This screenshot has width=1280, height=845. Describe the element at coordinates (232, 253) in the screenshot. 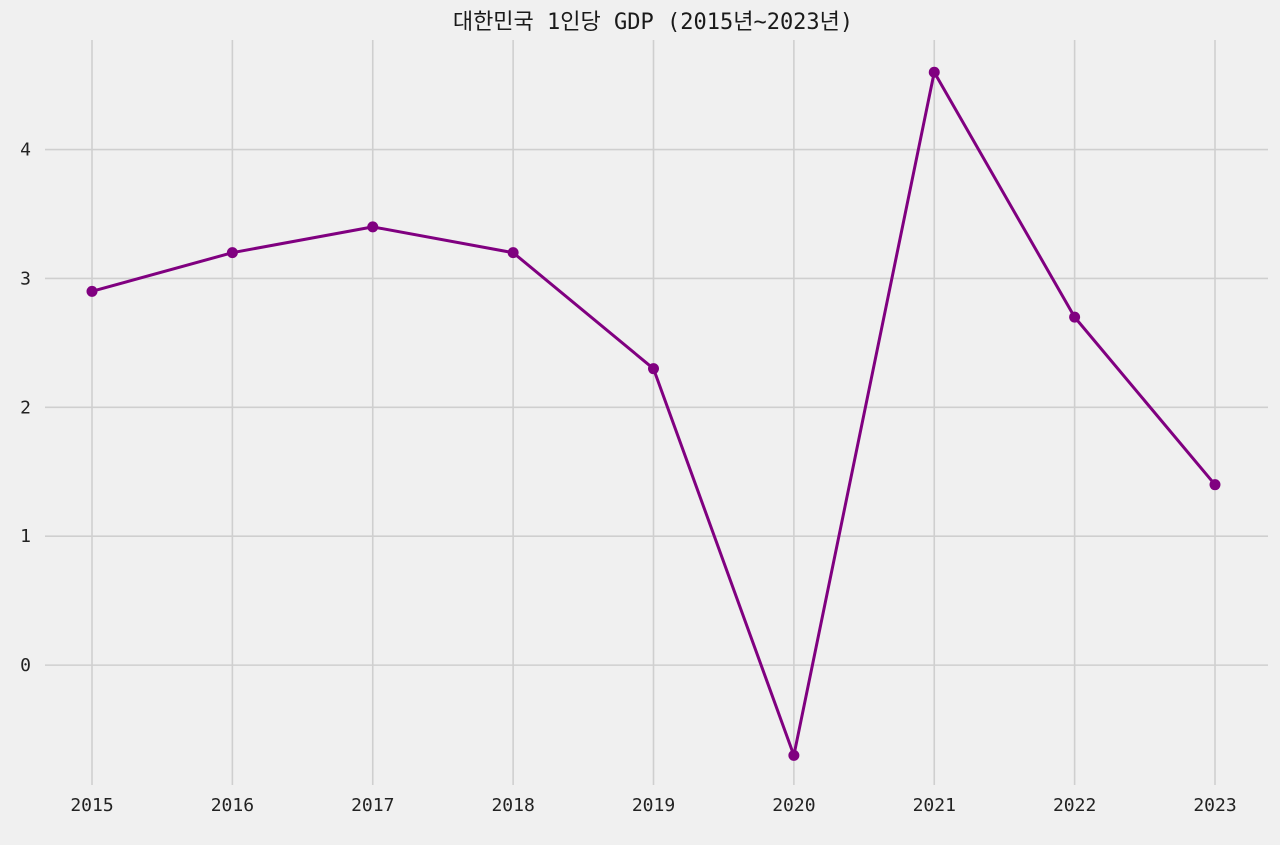

I see `data-point-2016` at that location.